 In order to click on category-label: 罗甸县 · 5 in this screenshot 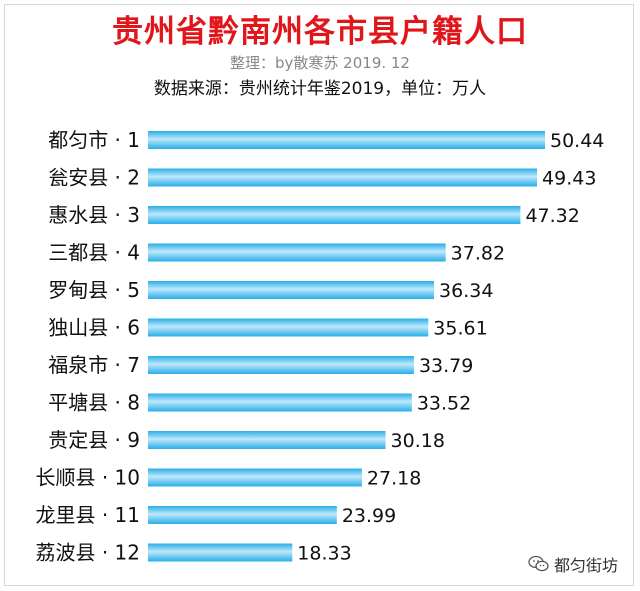, I will do `click(94, 290)`.